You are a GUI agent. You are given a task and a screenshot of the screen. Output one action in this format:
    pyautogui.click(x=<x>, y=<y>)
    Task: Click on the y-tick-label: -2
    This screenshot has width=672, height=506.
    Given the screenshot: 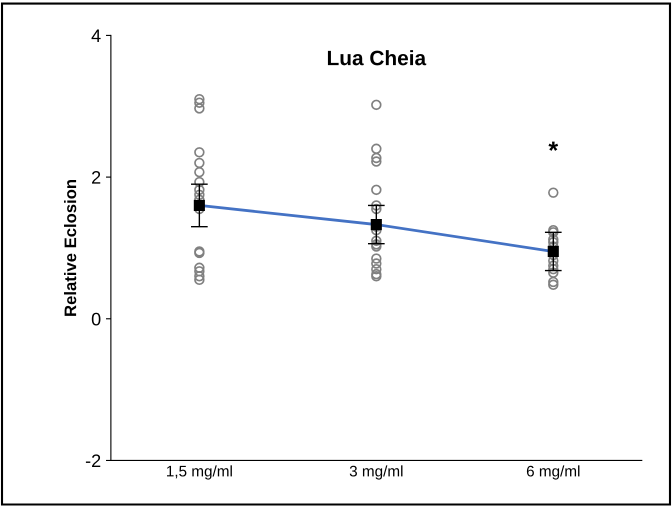 What is the action you would take?
    pyautogui.click(x=93, y=460)
    